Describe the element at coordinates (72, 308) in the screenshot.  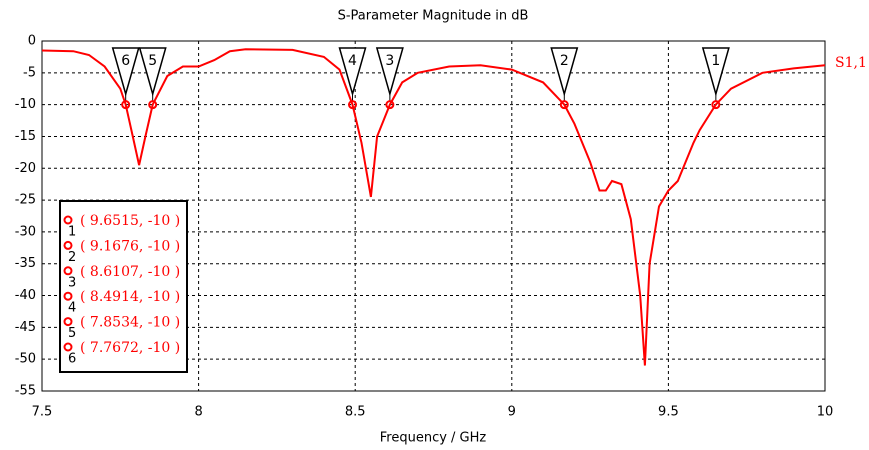
I see `legend-number: 4` at that location.